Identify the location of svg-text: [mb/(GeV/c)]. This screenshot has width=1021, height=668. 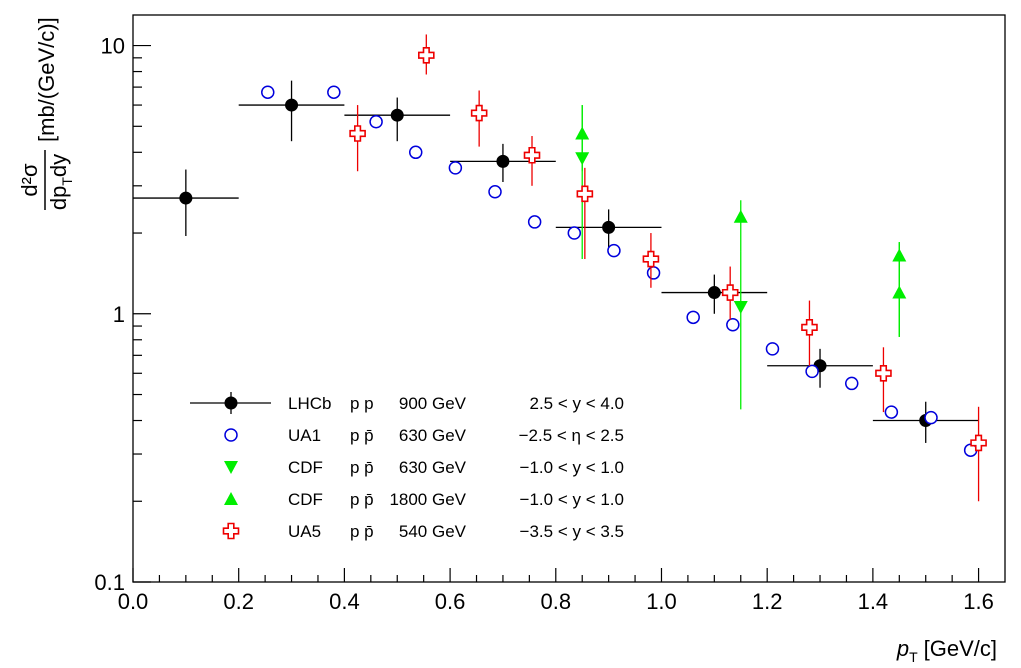
(46, 79).